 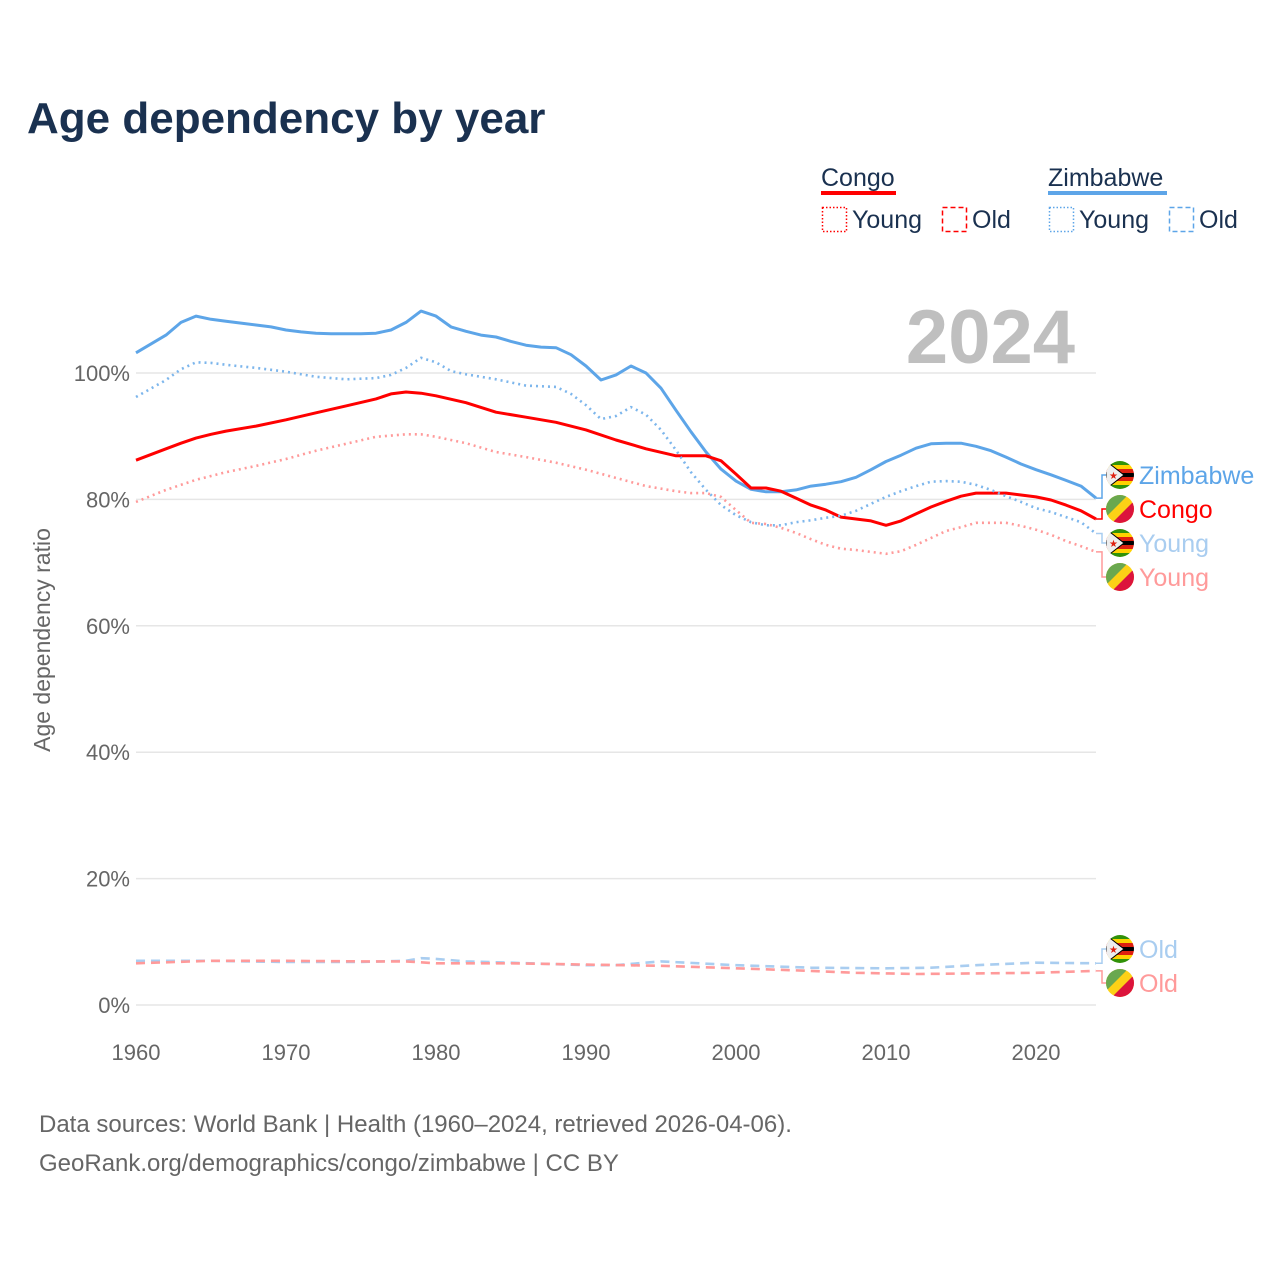 What do you see at coordinates (108, 626) in the screenshot?
I see `y-tick-label: 60%` at bounding box center [108, 626].